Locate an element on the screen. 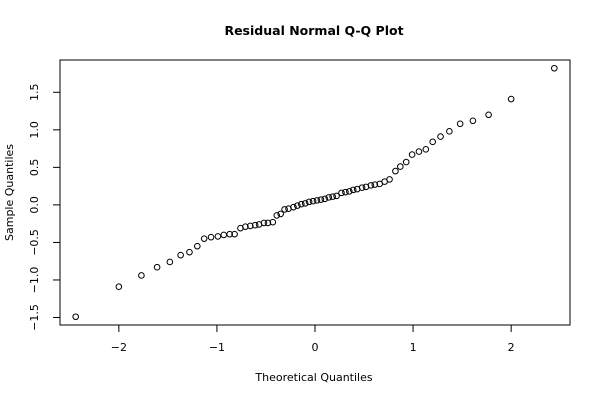  x-axis-label: Theoretical Quantiles is located at coordinates (313, 377).